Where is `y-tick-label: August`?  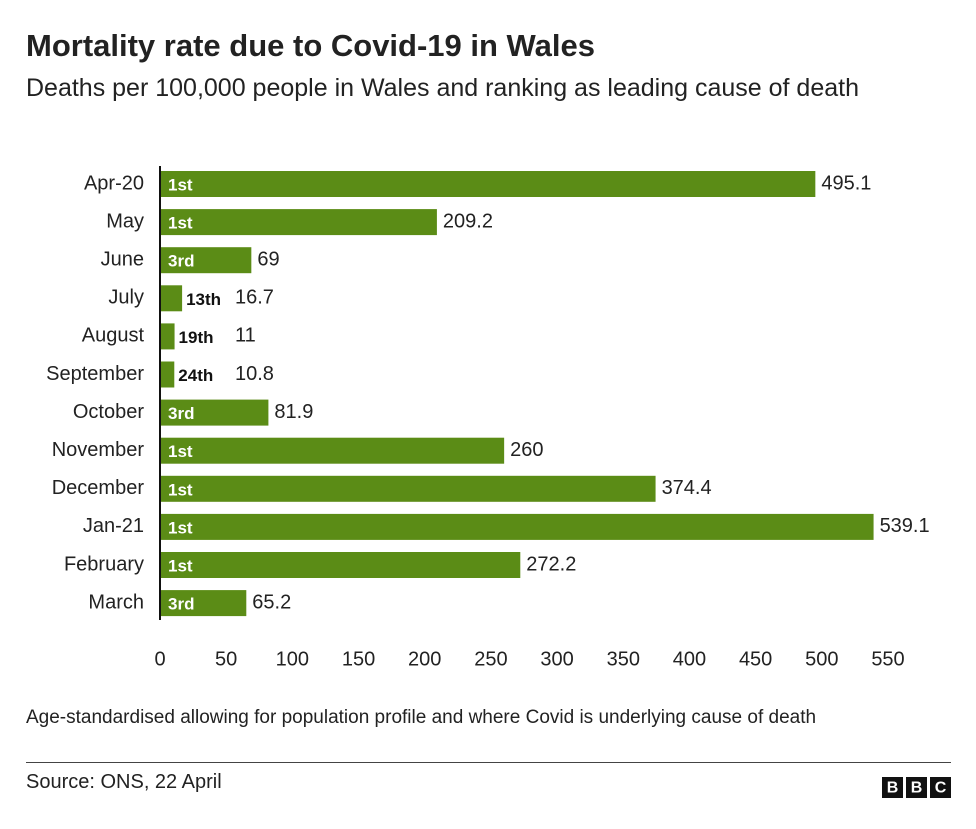
y-tick-label: August is located at coordinates (113, 336).